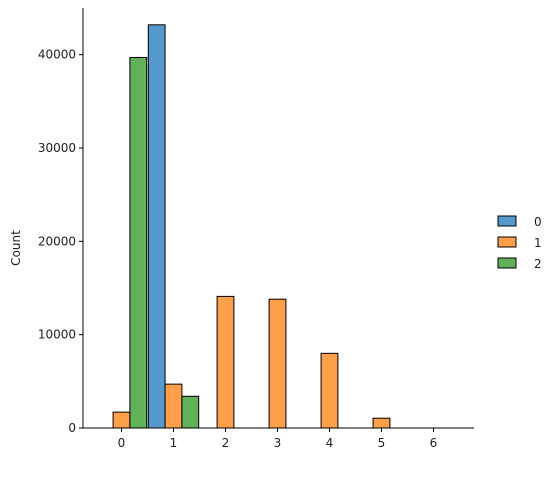 The height and width of the screenshot is (489, 556). I want to click on y-tick-label: 20000, so click(57, 241).